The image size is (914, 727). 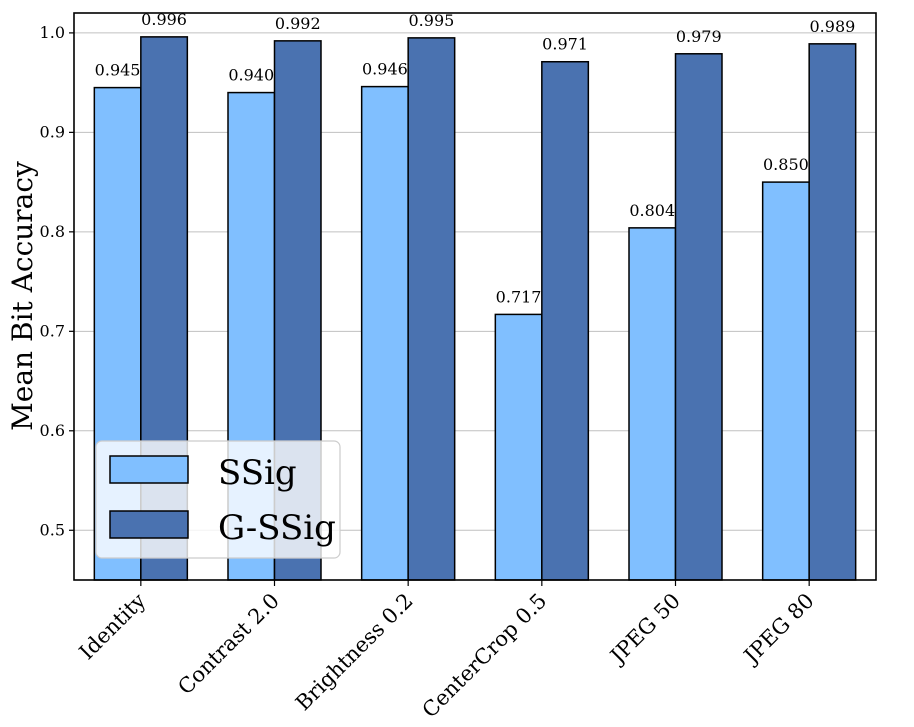 I want to click on y-tick-label: 0.6, so click(x=52, y=430).